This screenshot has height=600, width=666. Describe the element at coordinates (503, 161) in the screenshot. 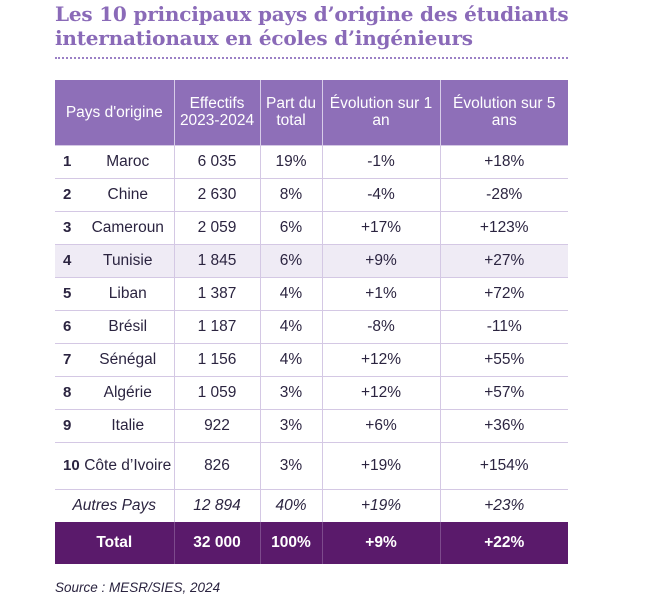

I see `row-evo5: +18%` at that location.